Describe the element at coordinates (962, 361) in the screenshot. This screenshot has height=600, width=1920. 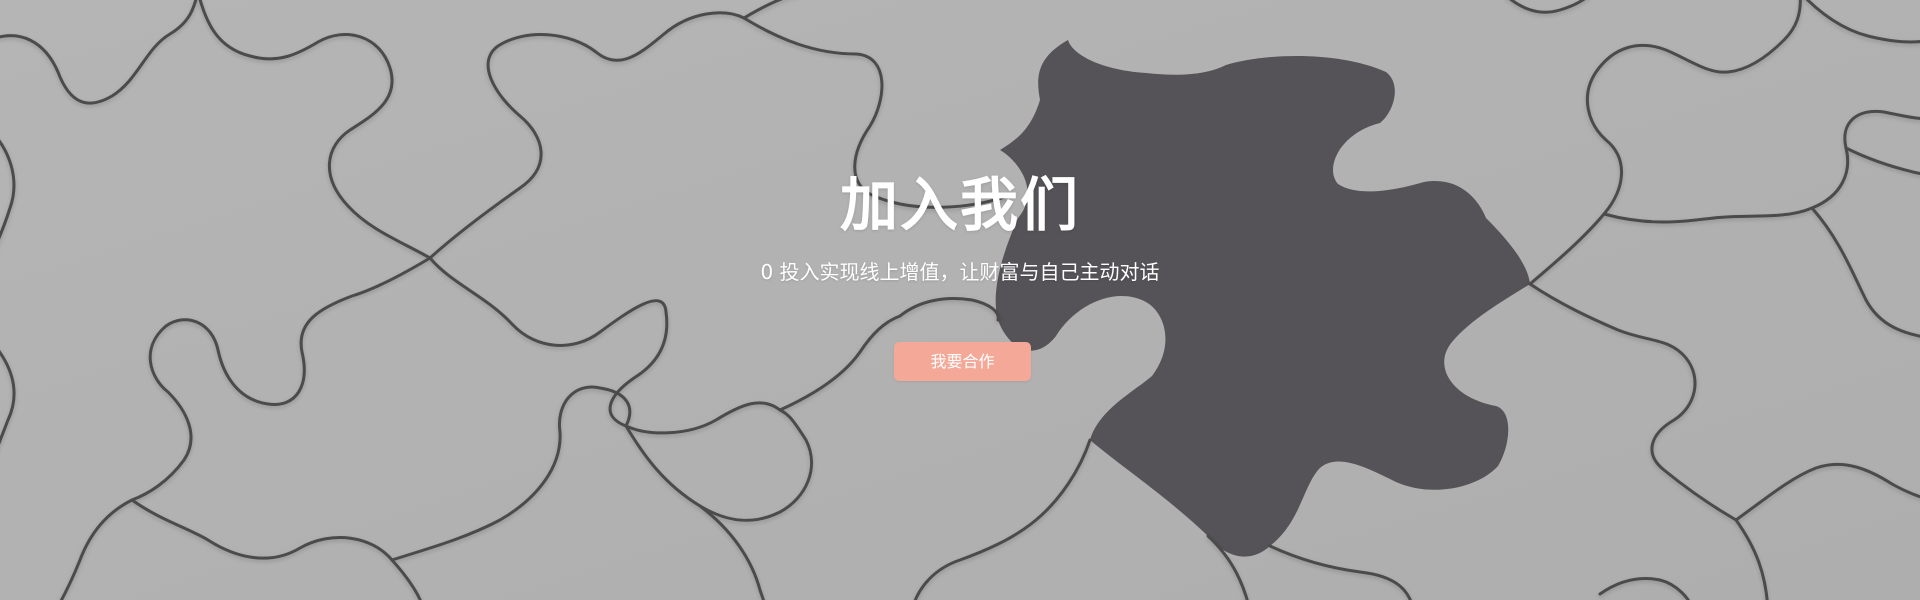
I see `cooperate-button: 我要合作` at that location.